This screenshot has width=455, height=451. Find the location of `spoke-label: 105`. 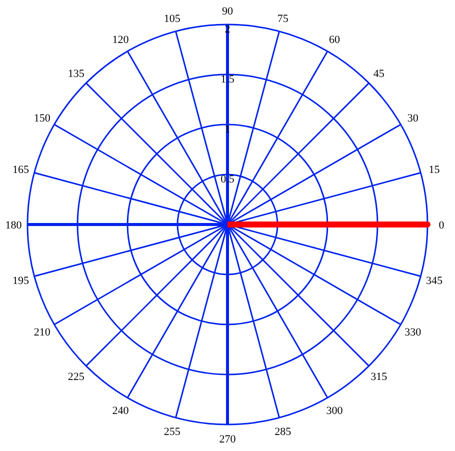

spoke-label: 105 is located at coordinates (172, 18).